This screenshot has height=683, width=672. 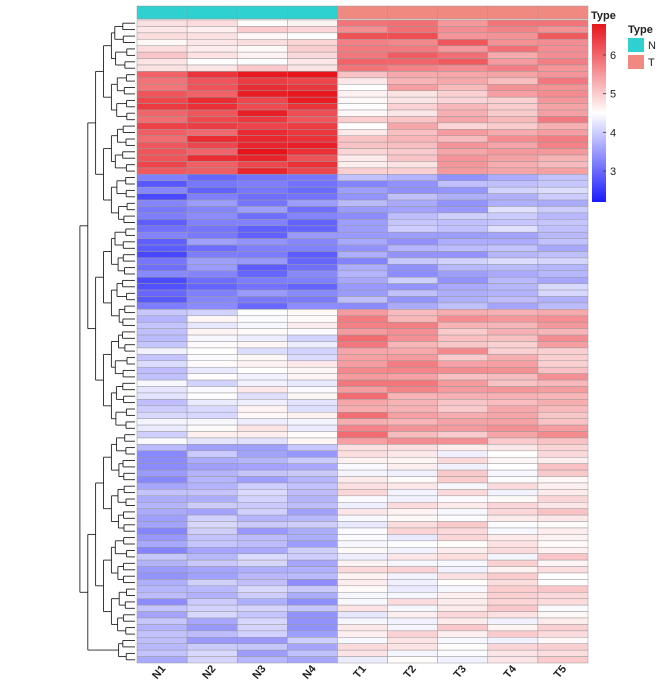 I want to click on type-legend-swatch-t, so click(x=636, y=62).